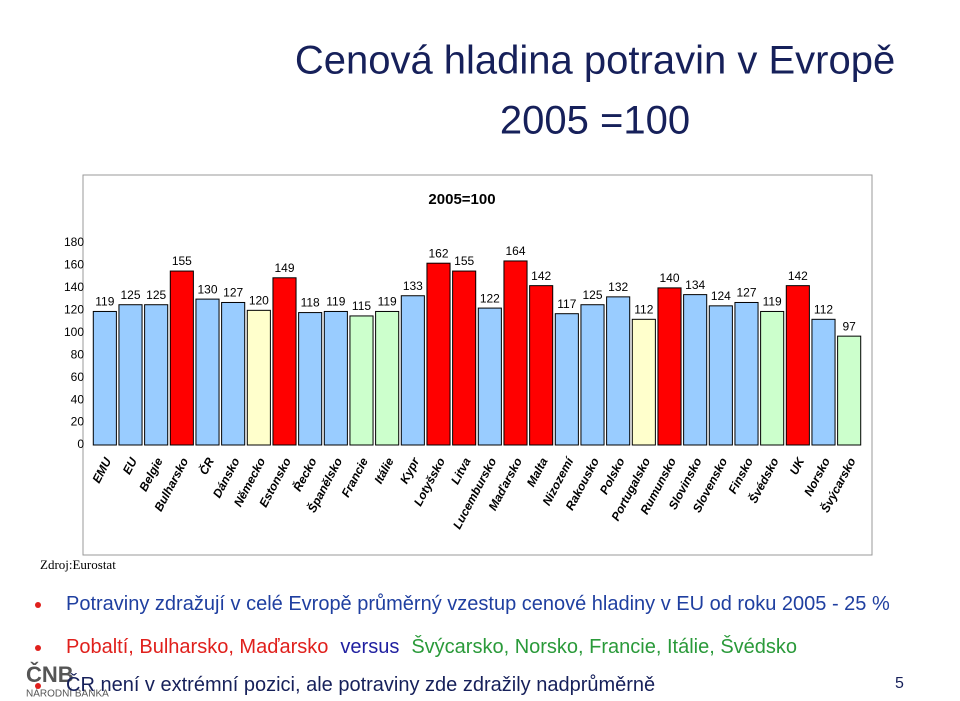  What do you see at coordinates (74, 265) in the screenshot?
I see `y-tick-label: 160` at bounding box center [74, 265].